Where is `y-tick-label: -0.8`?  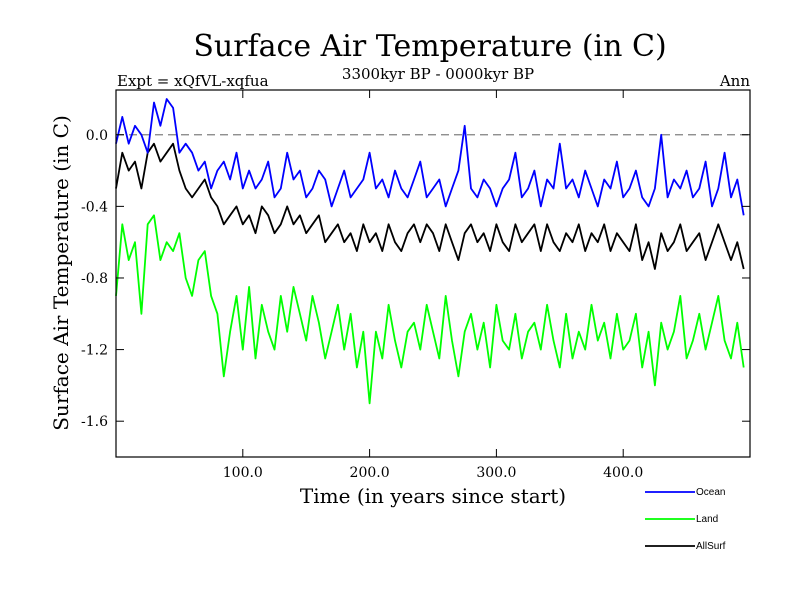 y-tick-label: -0.8 is located at coordinates (94, 279).